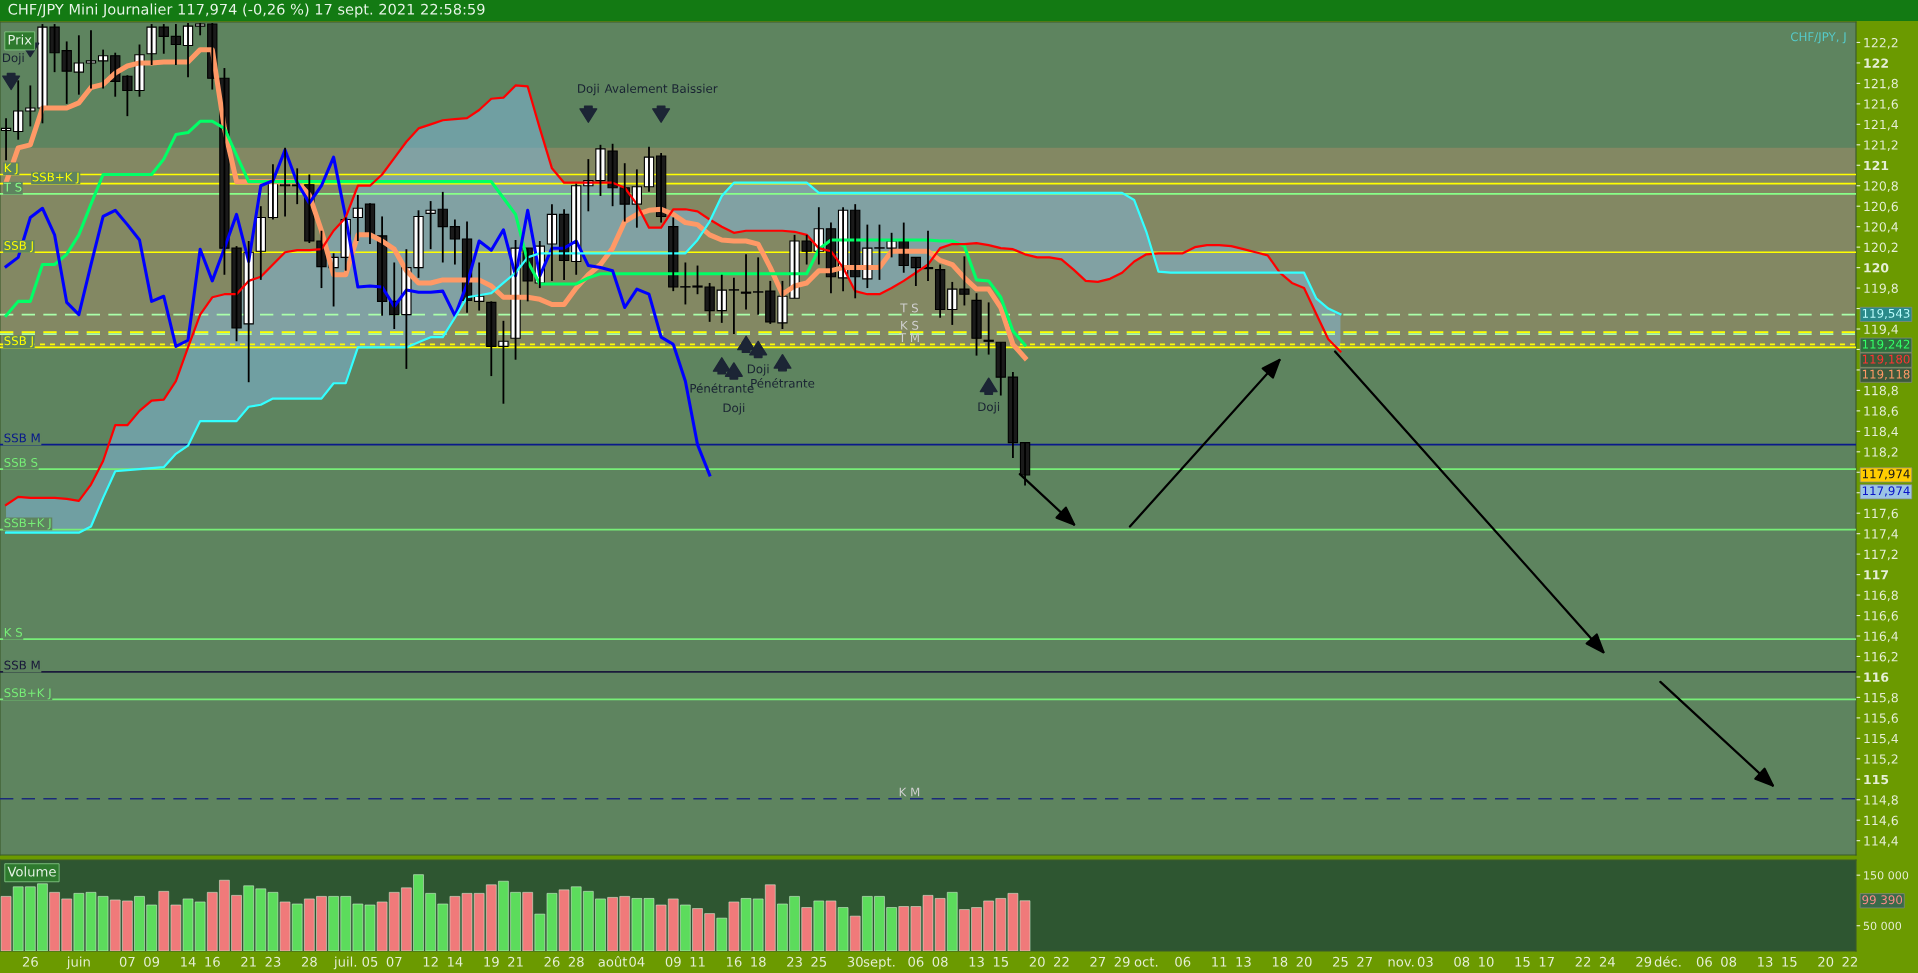 The image size is (1918, 973). Describe the element at coordinates (1876, 63) in the screenshot. I see `y-tick-label: 122` at that location.